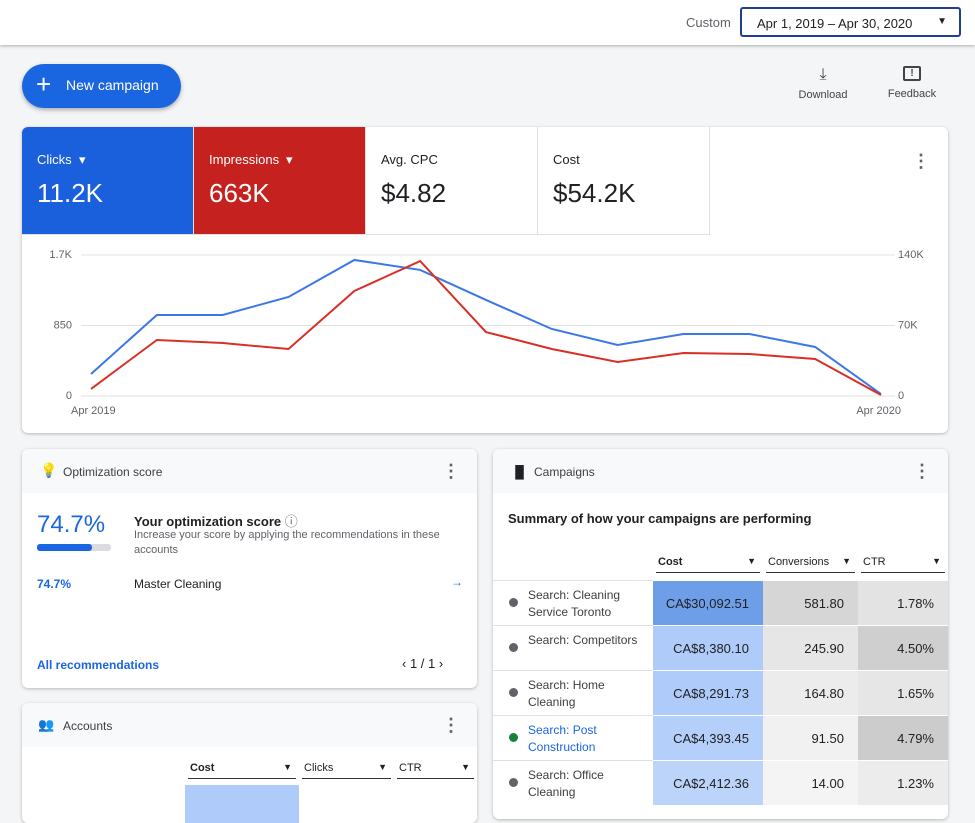  What do you see at coordinates (54, 584) in the screenshot?
I see `row-score: 74.7%` at bounding box center [54, 584].